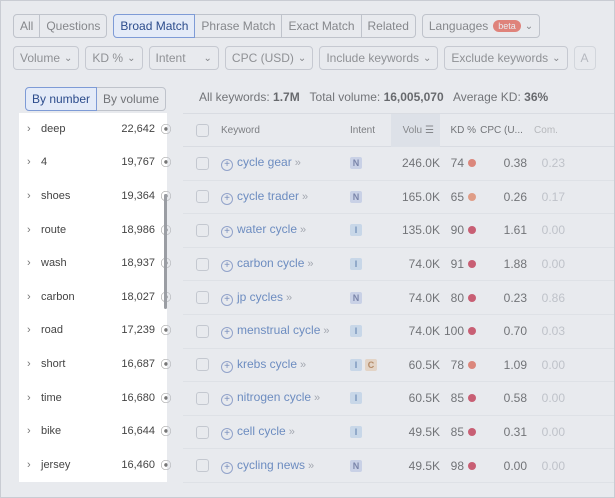  What do you see at coordinates (101, 431) in the screenshot?
I see `group-row: › bike 16,644 ⦿` at bounding box center [101, 431].